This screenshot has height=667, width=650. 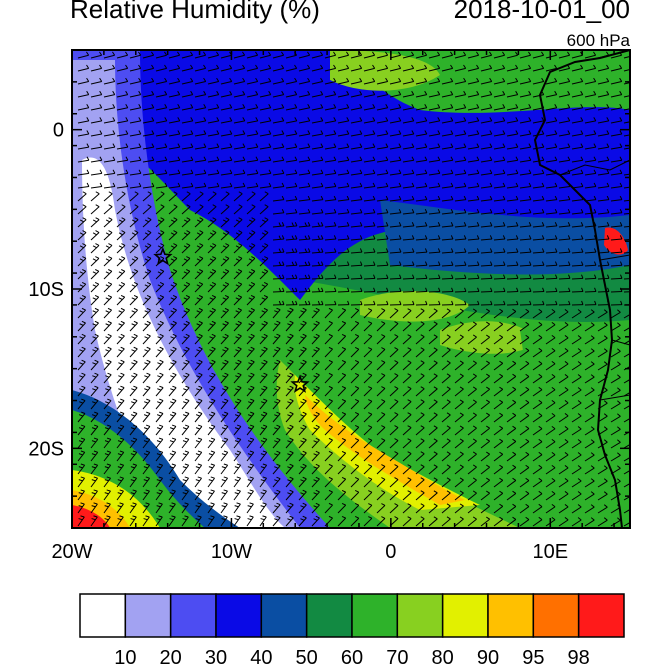 What do you see at coordinates (533, 657) in the screenshot?
I see `colorbar-label: 95` at bounding box center [533, 657].